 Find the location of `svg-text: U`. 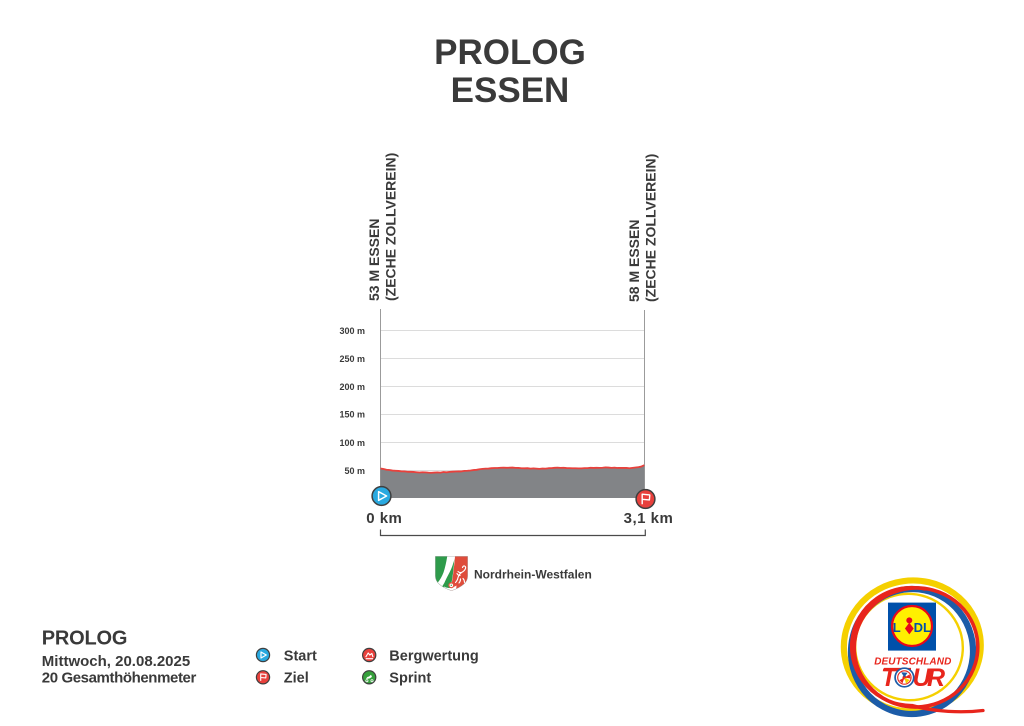

svg-text: U is located at coordinates (922, 678).